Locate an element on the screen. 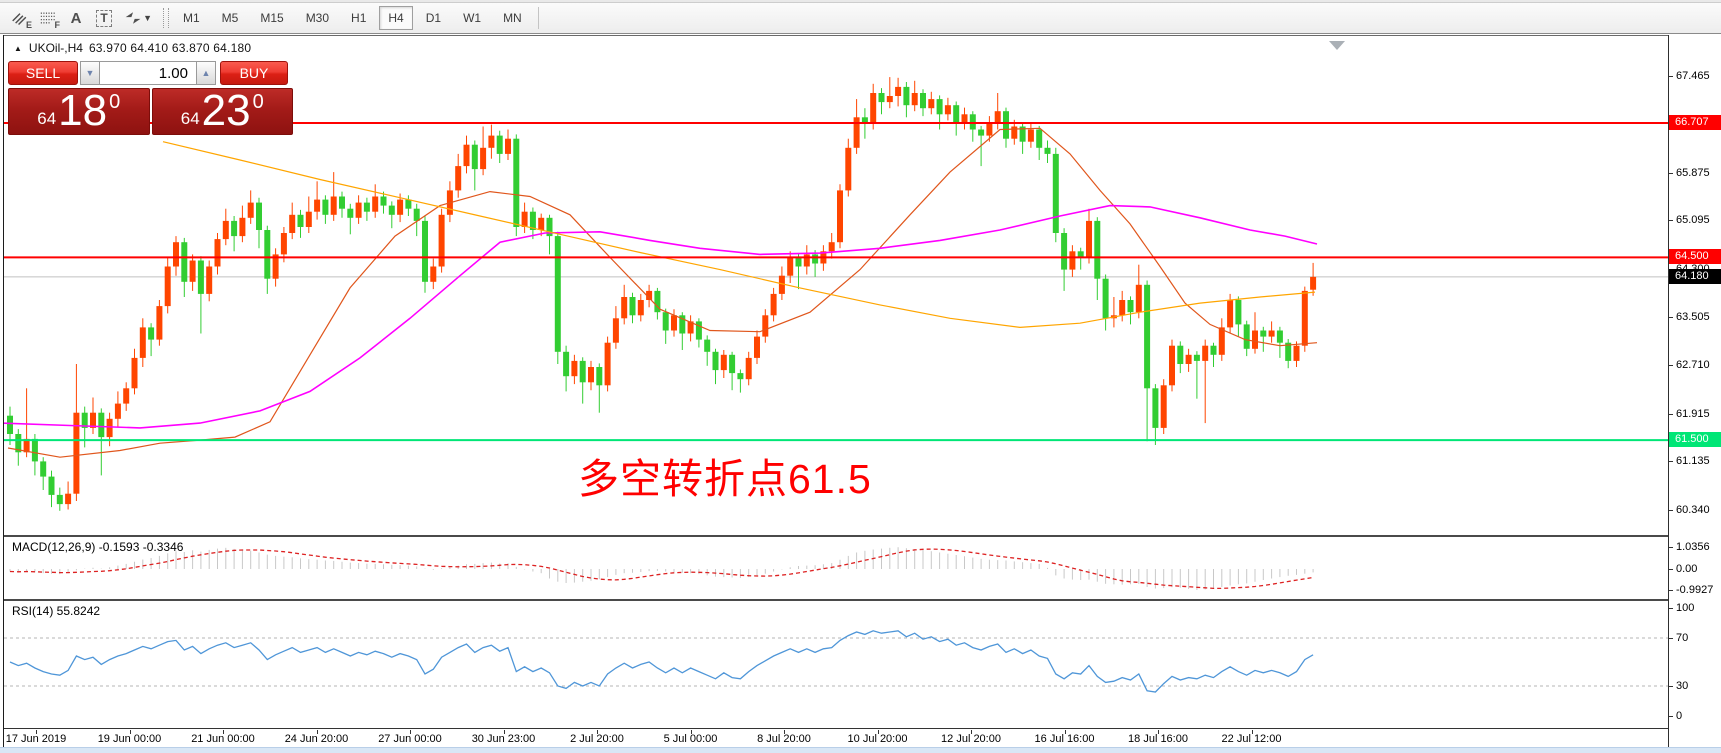 This screenshot has height=753, width=1721. rsi-axis-label: 0 is located at coordinates (1679, 716).